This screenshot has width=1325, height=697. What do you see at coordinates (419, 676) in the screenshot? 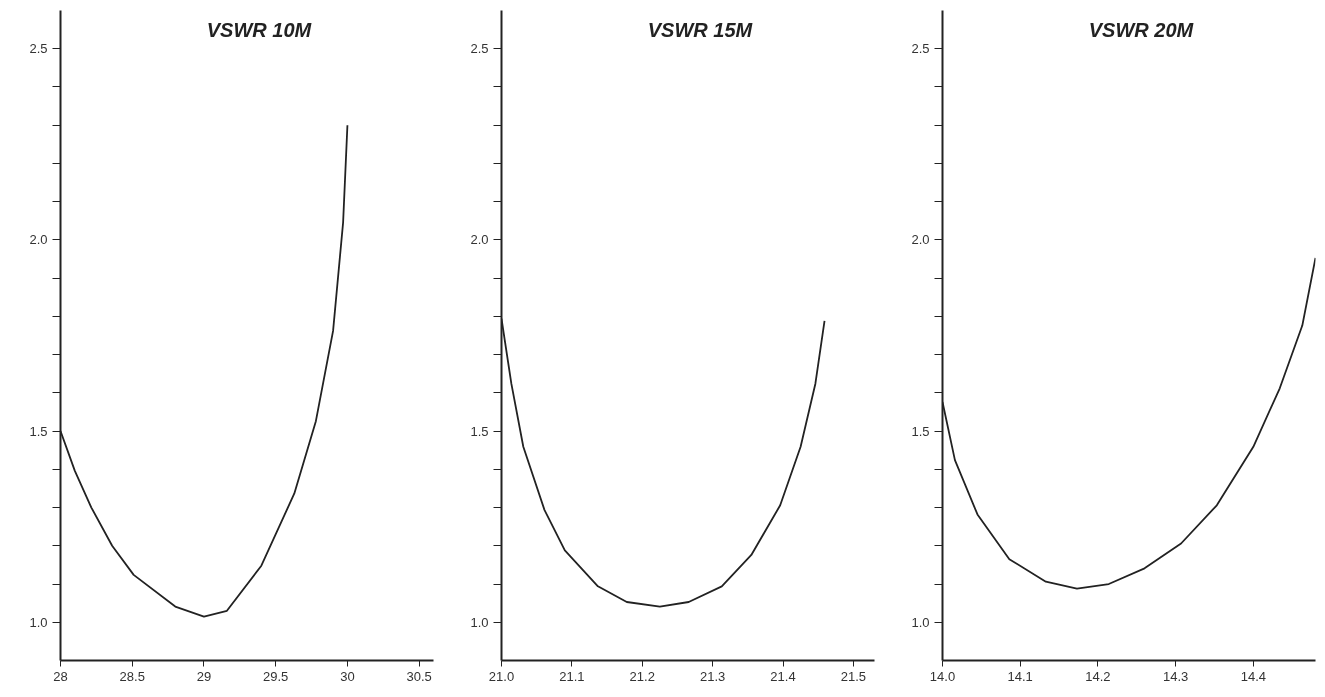
I see `x-tick-label: 30.5` at bounding box center [419, 676].